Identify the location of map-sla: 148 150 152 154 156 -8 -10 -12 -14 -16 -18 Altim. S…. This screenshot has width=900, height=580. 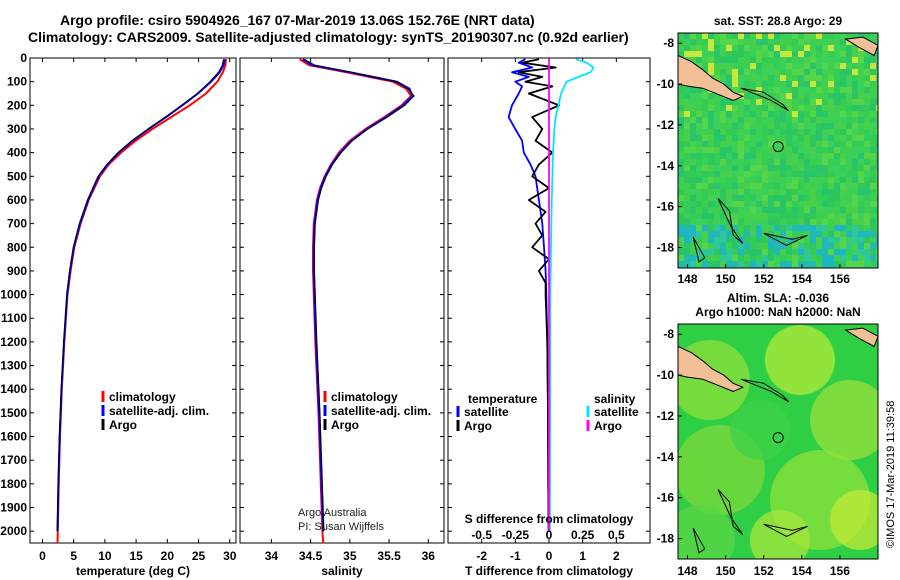
(768, 434).